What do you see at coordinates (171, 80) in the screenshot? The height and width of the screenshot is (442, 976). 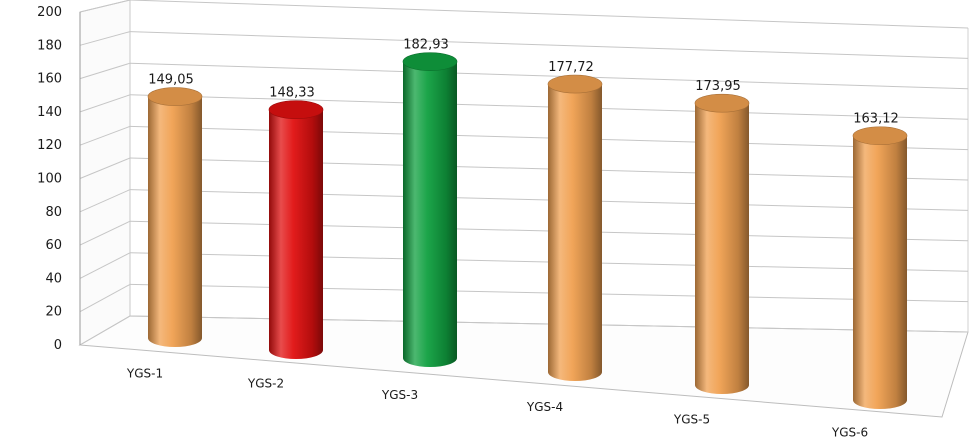 I see `data-label: 149,05` at bounding box center [171, 80].